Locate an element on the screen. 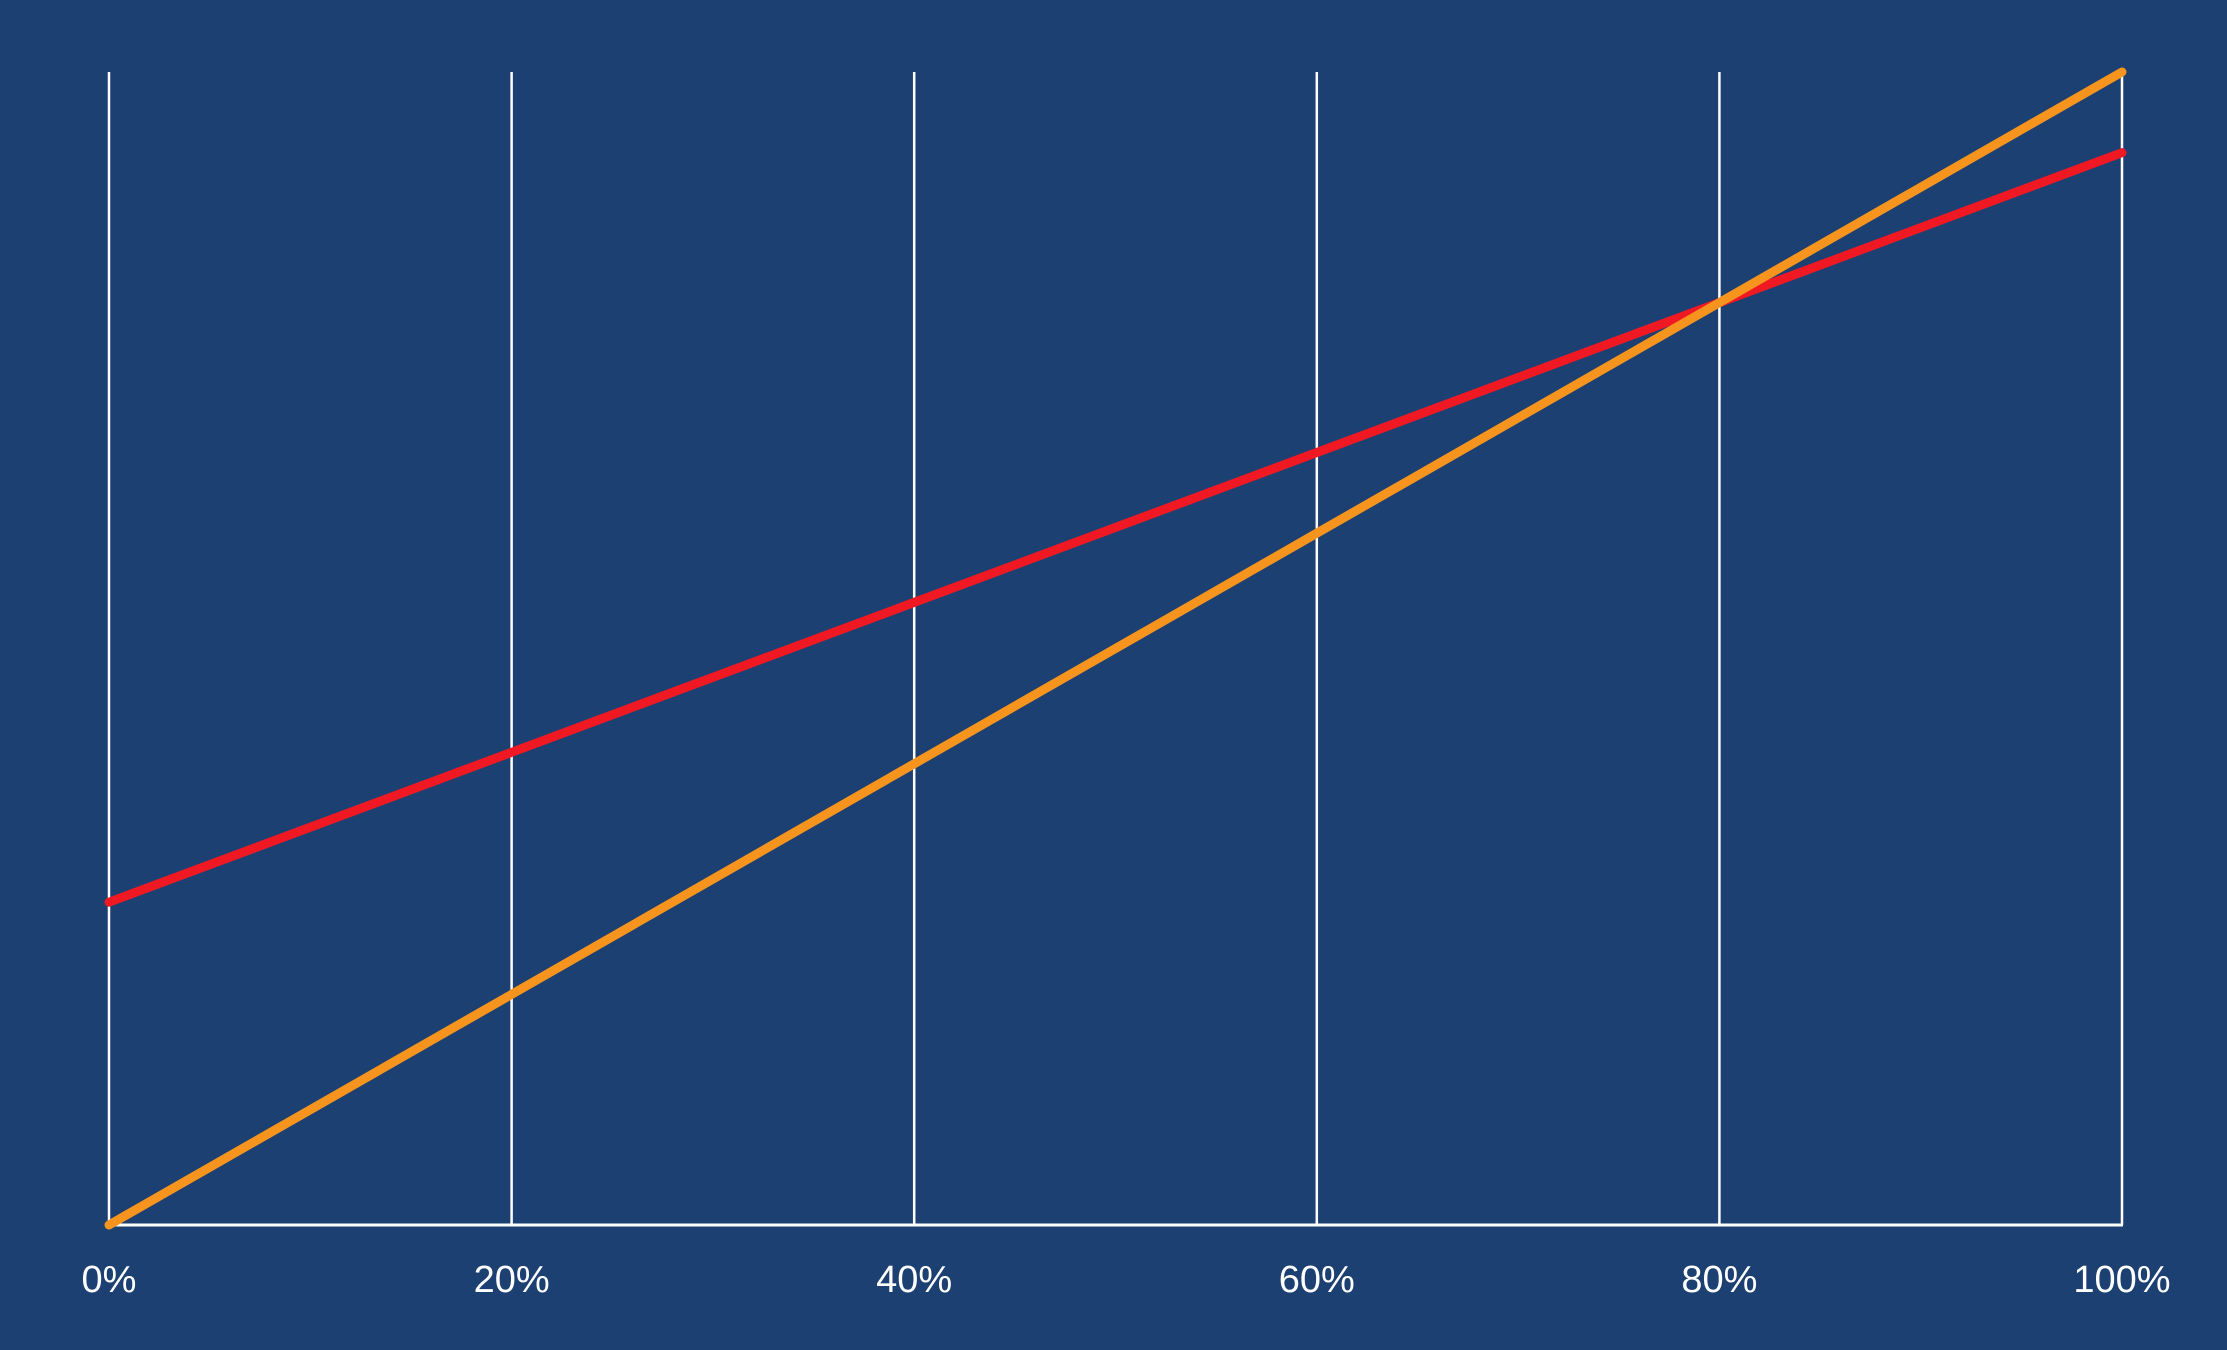 This screenshot has width=2227, height=1350. x-tick-label: 100% is located at coordinates (2121, 1280).